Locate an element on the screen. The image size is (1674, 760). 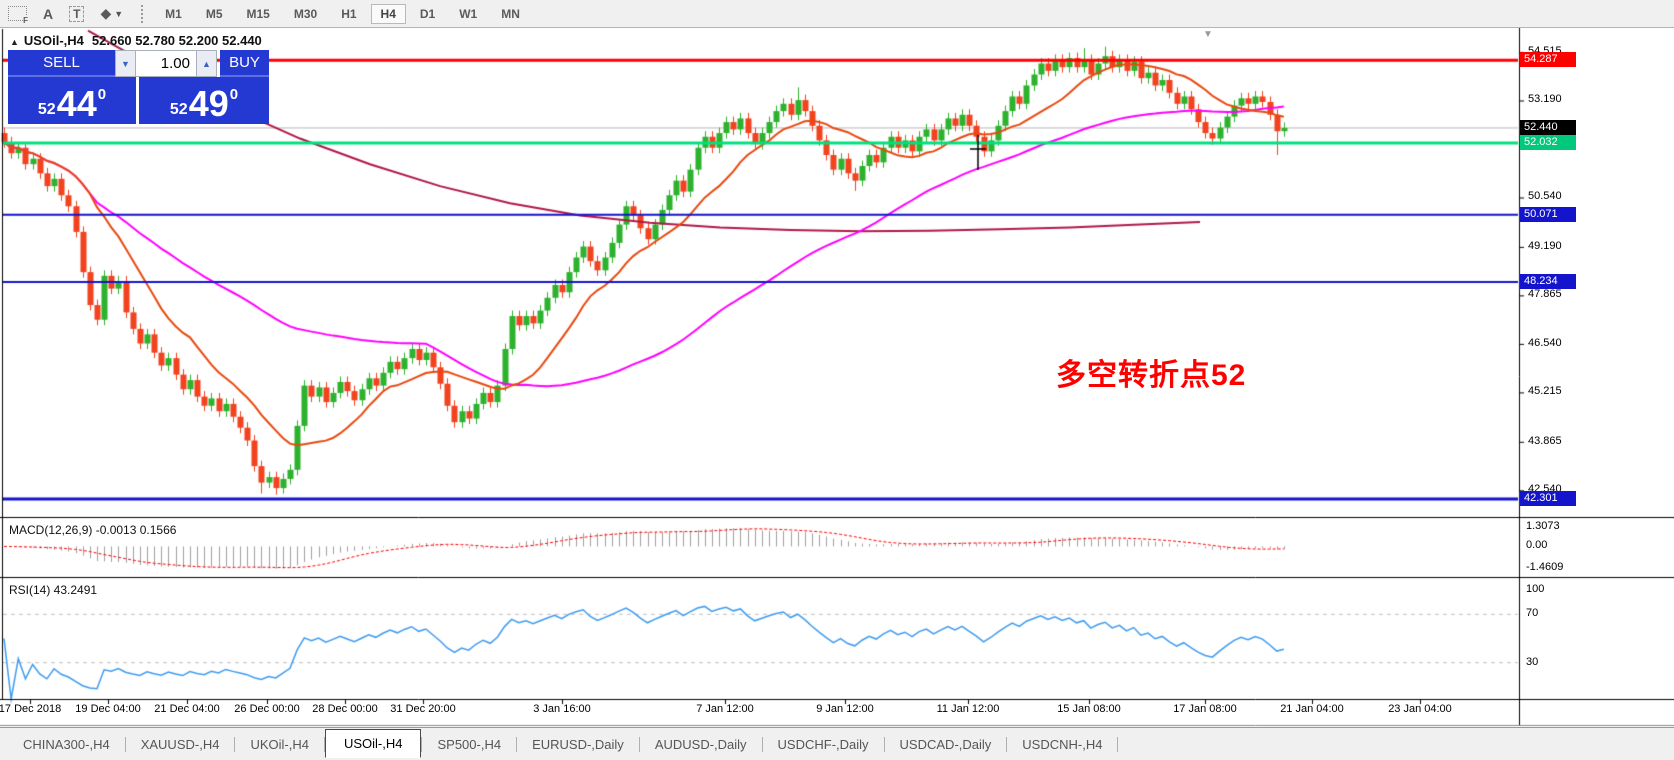
sell-price-big: 44 is located at coordinates (76, 104).